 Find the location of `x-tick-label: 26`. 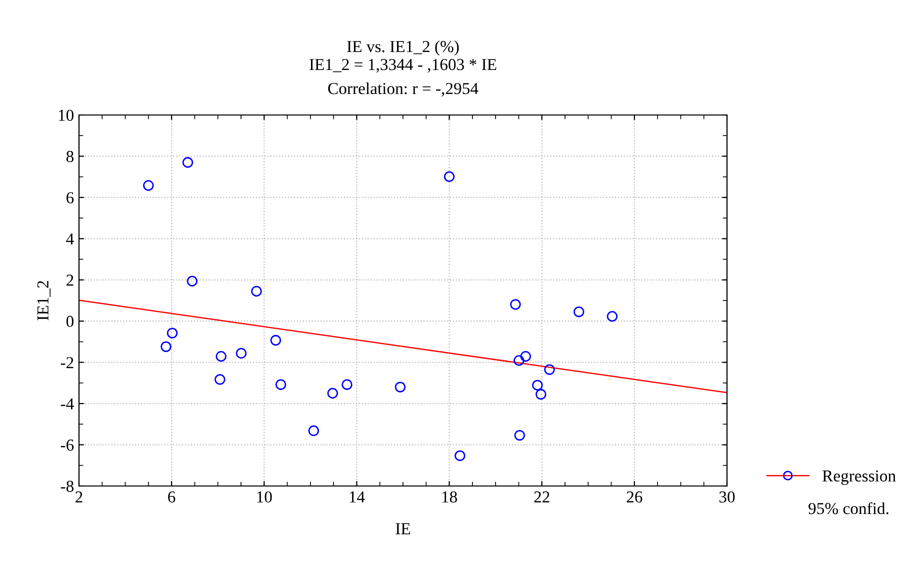

x-tick-label: 26 is located at coordinates (634, 497).